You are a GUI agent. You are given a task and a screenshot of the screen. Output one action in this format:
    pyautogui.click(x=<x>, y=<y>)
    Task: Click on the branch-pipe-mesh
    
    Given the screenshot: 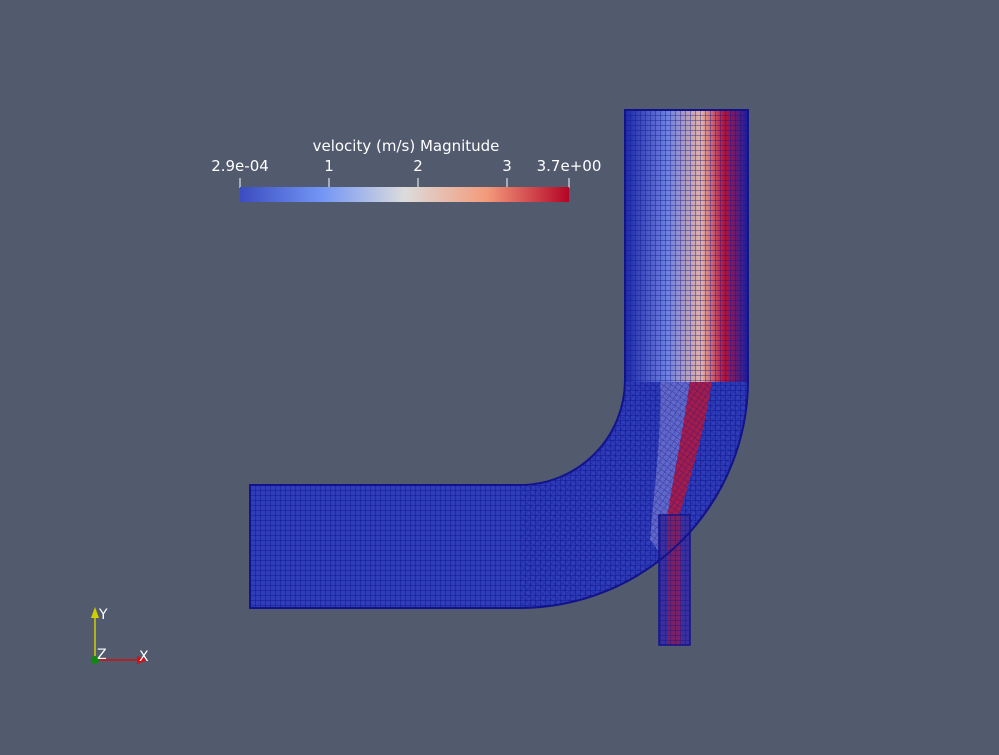 What is the action you would take?
    pyautogui.click(x=674, y=580)
    